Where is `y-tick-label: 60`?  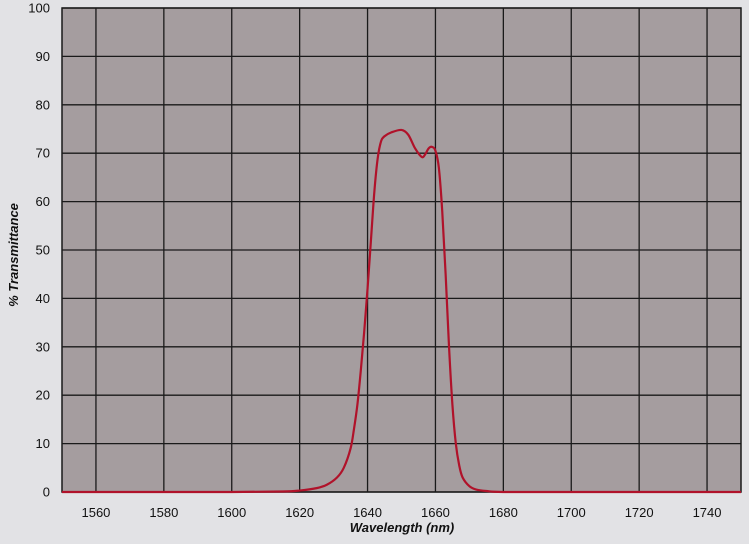
y-tick-label: 60 is located at coordinates (43, 201).